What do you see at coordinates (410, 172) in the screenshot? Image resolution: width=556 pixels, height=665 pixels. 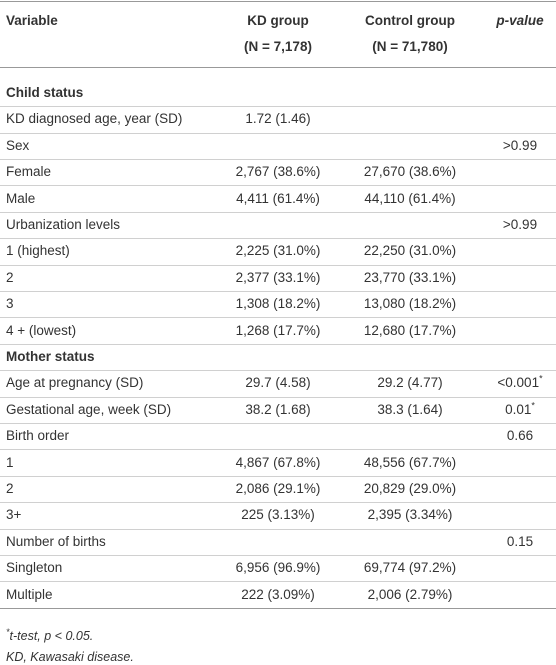 I see `cell: 27,670 (38.6%)` at bounding box center [410, 172].